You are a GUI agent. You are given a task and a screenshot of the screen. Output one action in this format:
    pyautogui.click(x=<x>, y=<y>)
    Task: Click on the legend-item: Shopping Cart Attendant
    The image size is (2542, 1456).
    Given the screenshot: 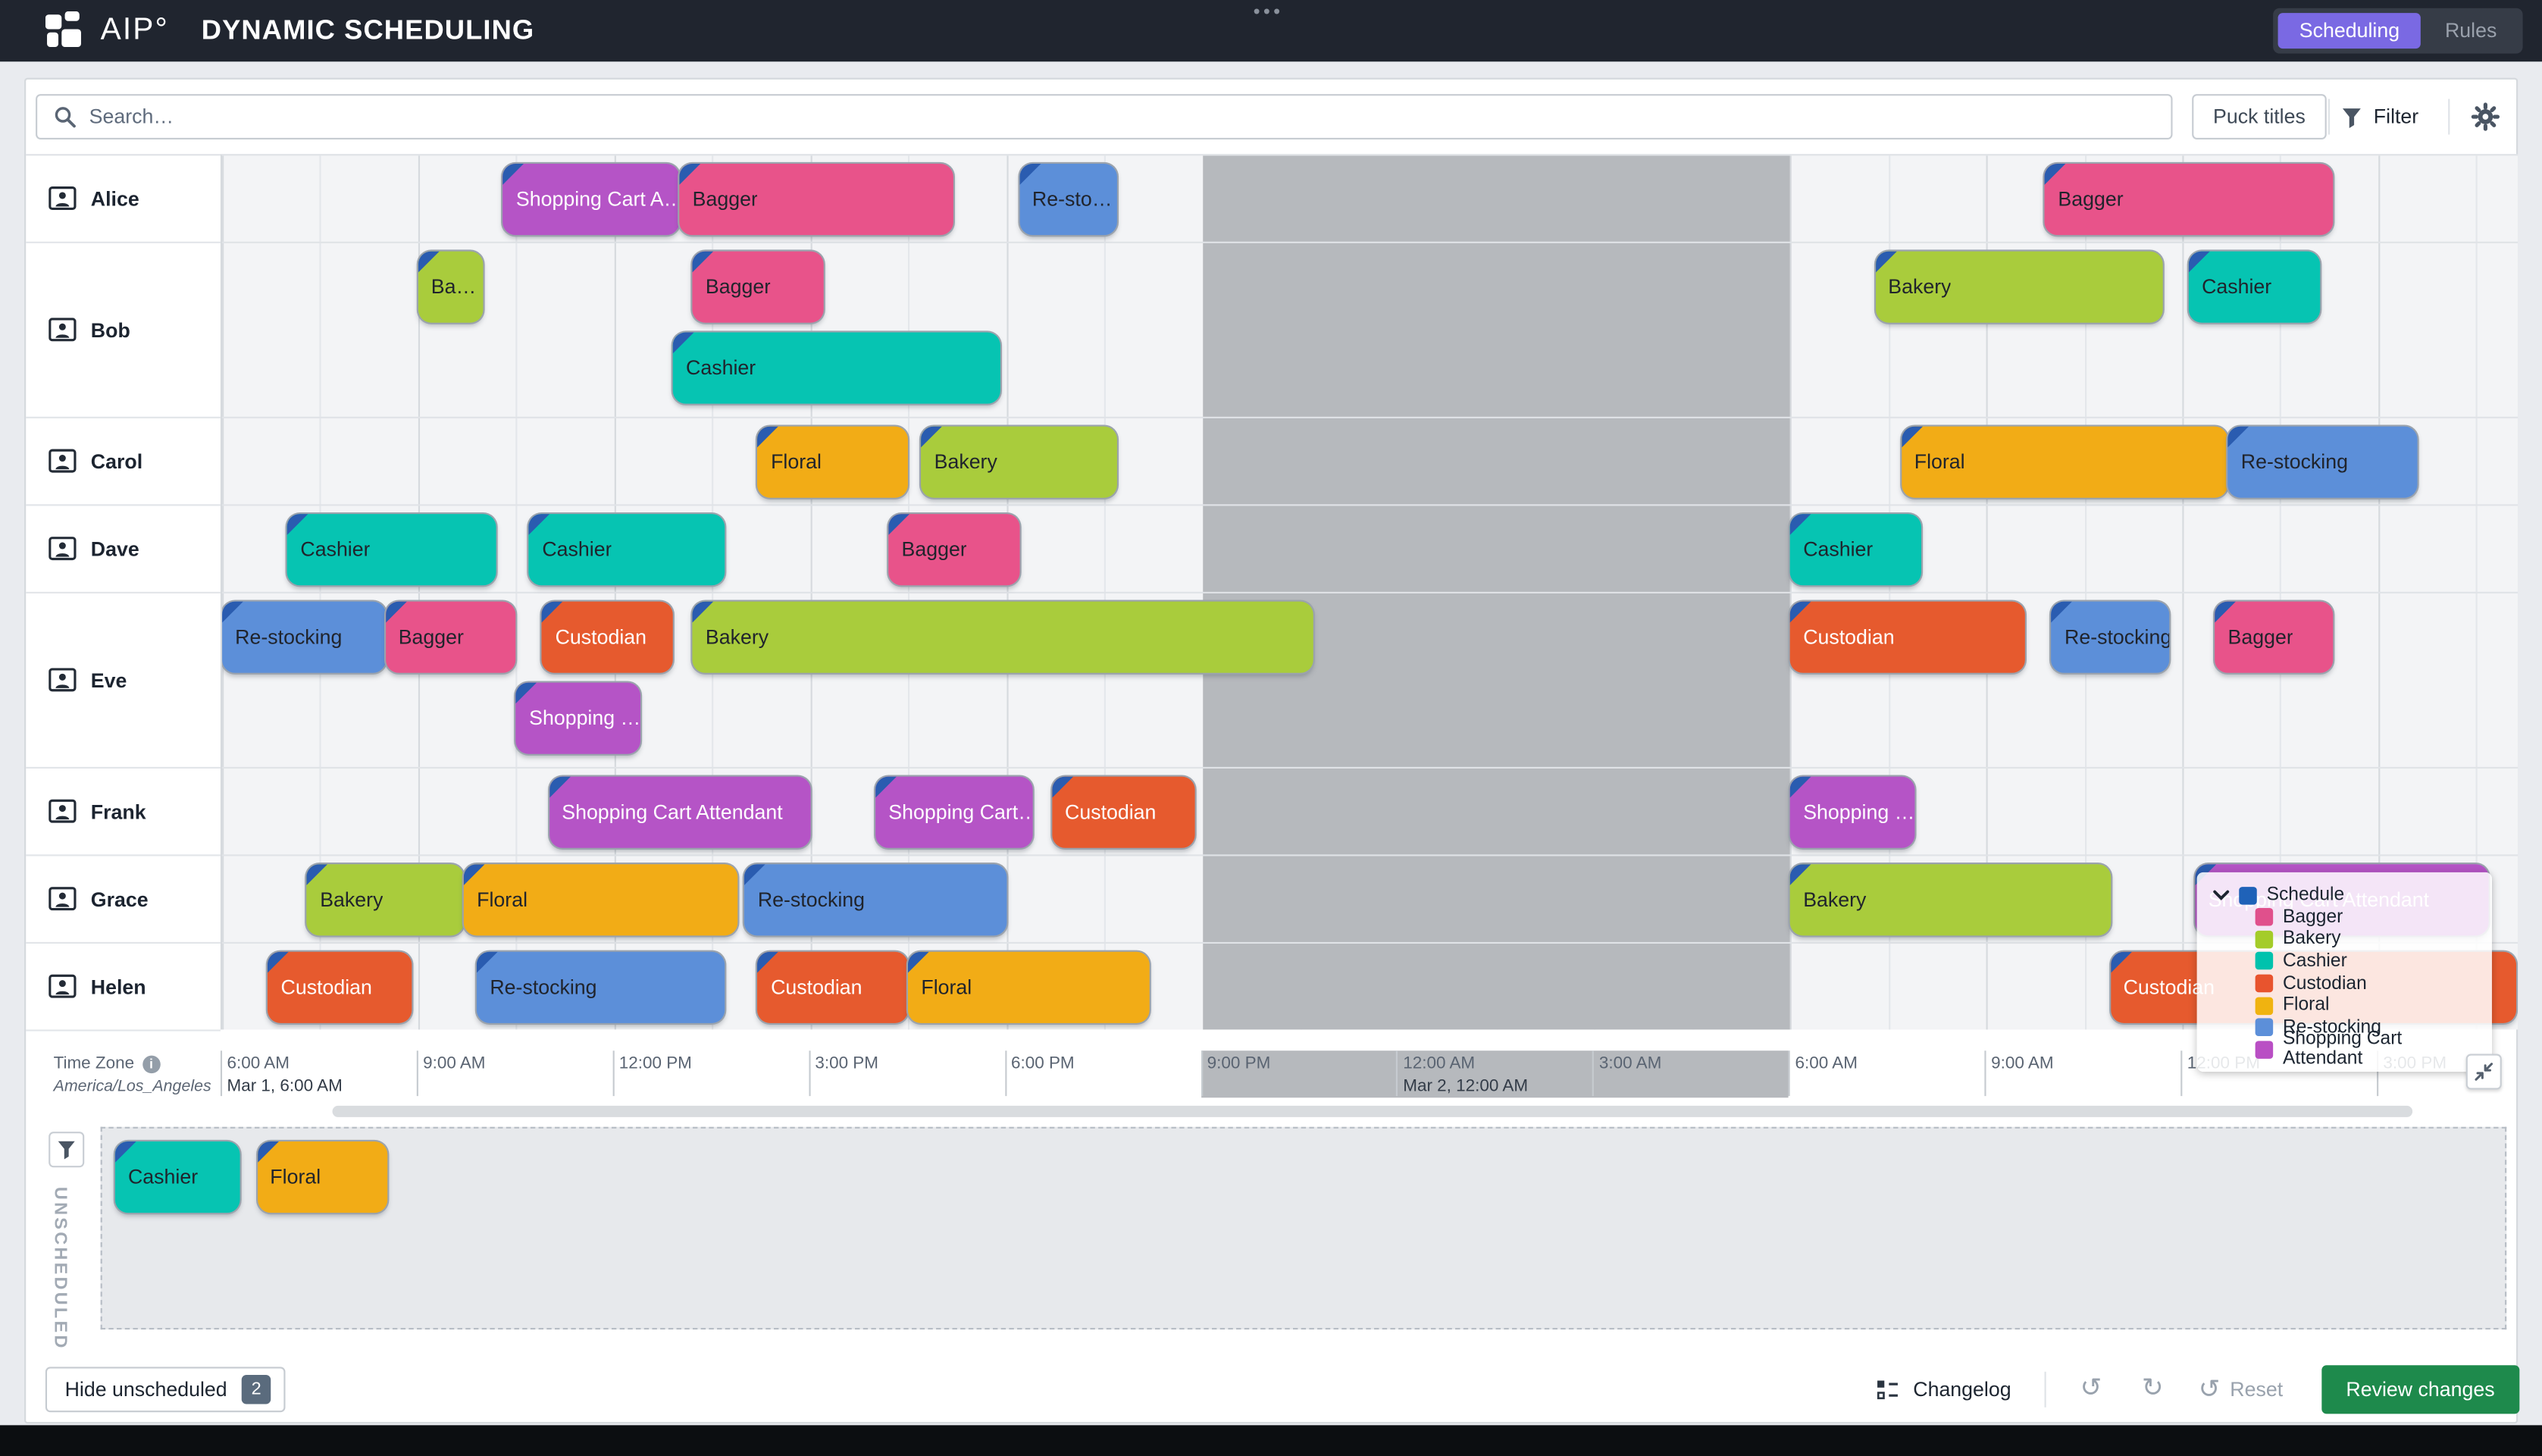 What is the action you would take?
    pyautogui.click(x=2365, y=1049)
    